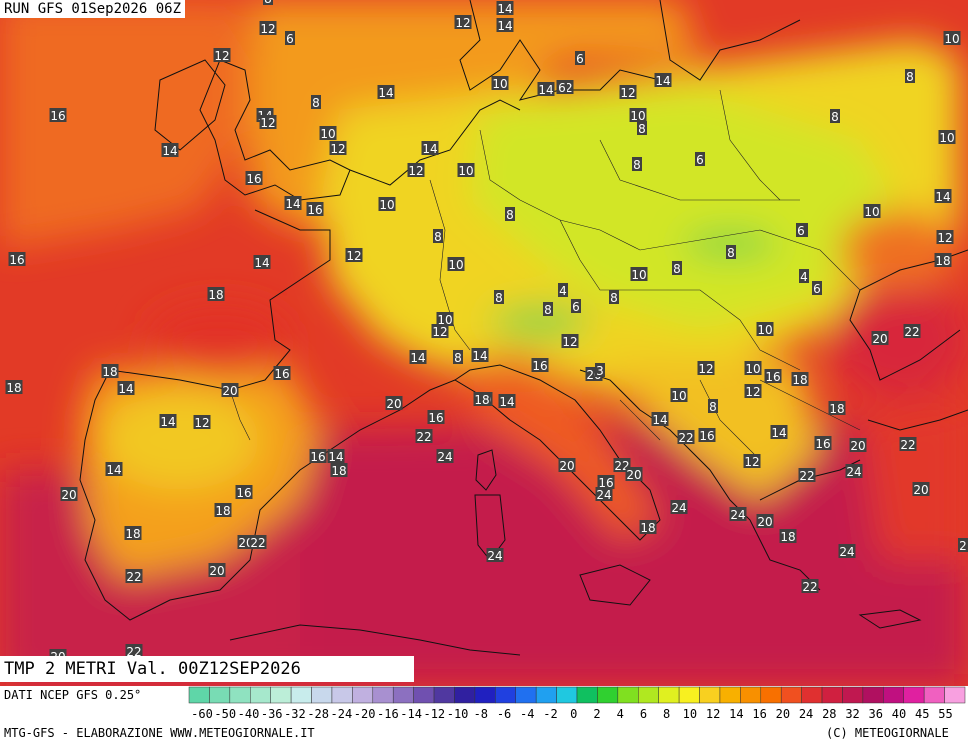 The image size is (968, 745). Describe the element at coordinates (736, 714) in the screenshot. I see `legend-tick-label: 14` at that location.